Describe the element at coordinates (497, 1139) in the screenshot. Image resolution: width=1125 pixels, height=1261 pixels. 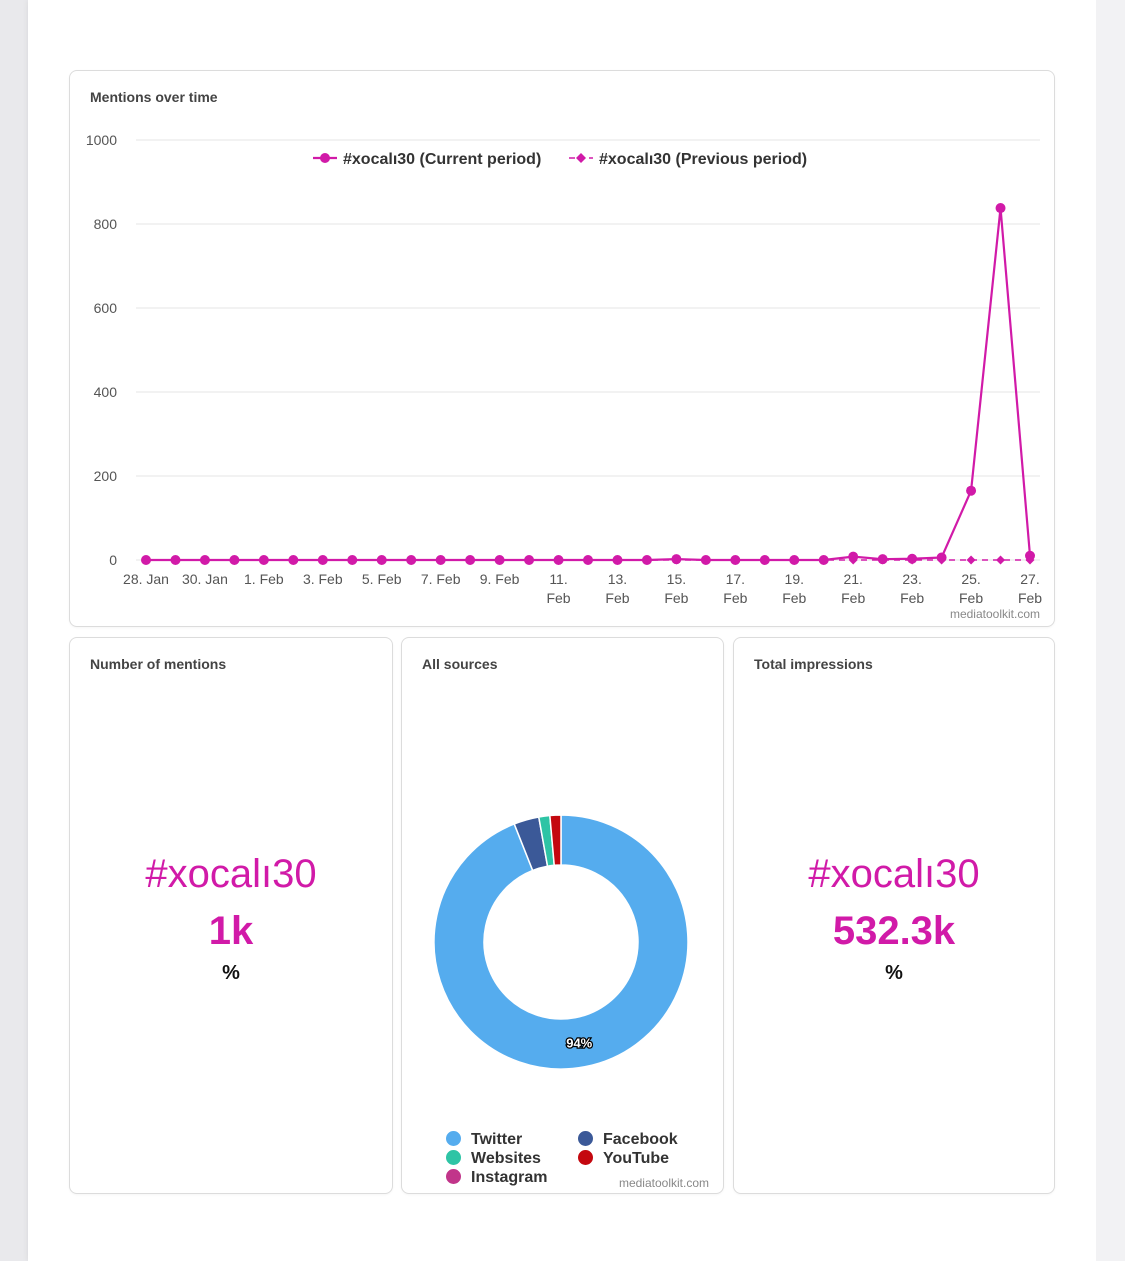
I see `legend-label: Twitter` at that location.